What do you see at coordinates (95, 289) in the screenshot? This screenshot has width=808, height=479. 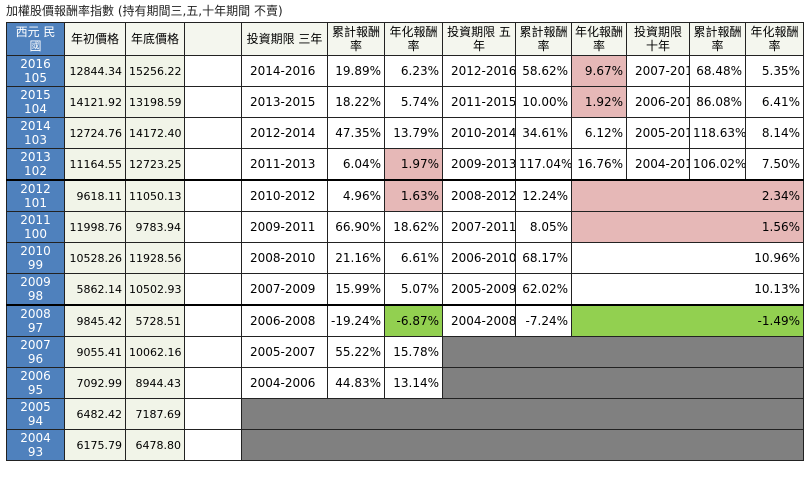 I see `open-price-cell: 5862.14` at bounding box center [95, 289].